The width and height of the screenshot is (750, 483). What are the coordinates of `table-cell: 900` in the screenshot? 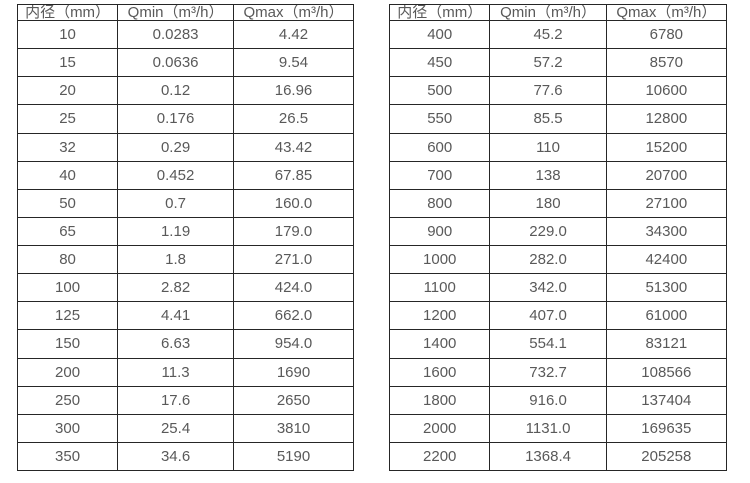 It's located at (439, 231).